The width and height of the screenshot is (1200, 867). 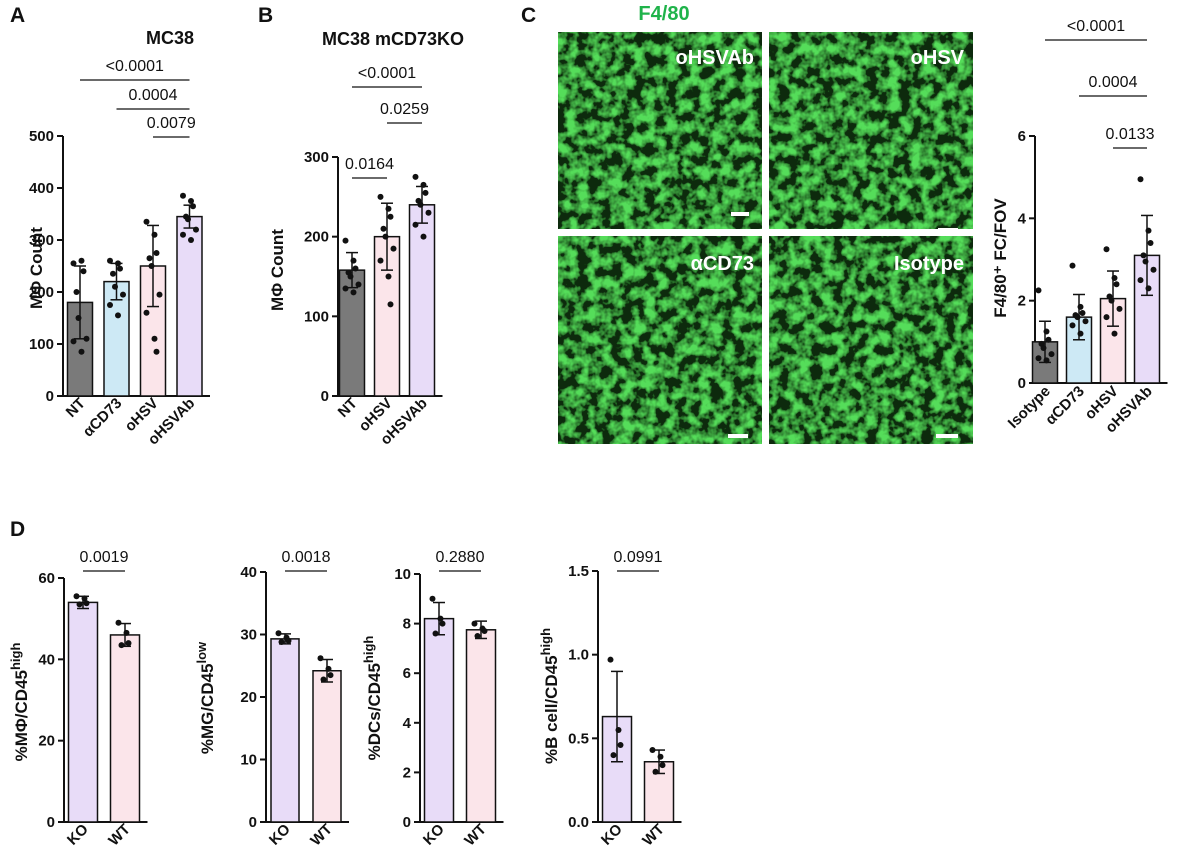 I want to click on chart-d2: 0 10 20 30 40 %MG/CD45low KO WT 0.0018, so click(x=271, y=699).